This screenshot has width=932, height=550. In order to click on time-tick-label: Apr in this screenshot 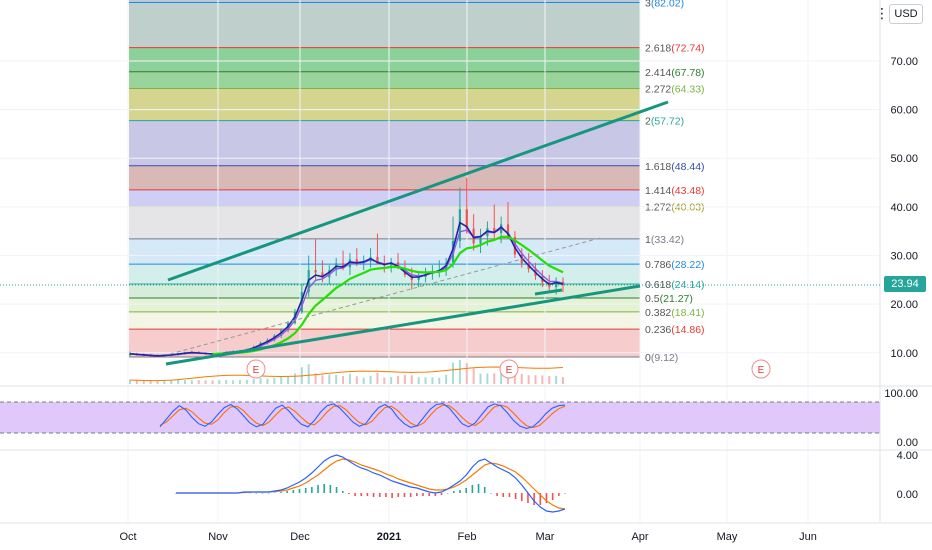, I will do `click(639, 537)`.